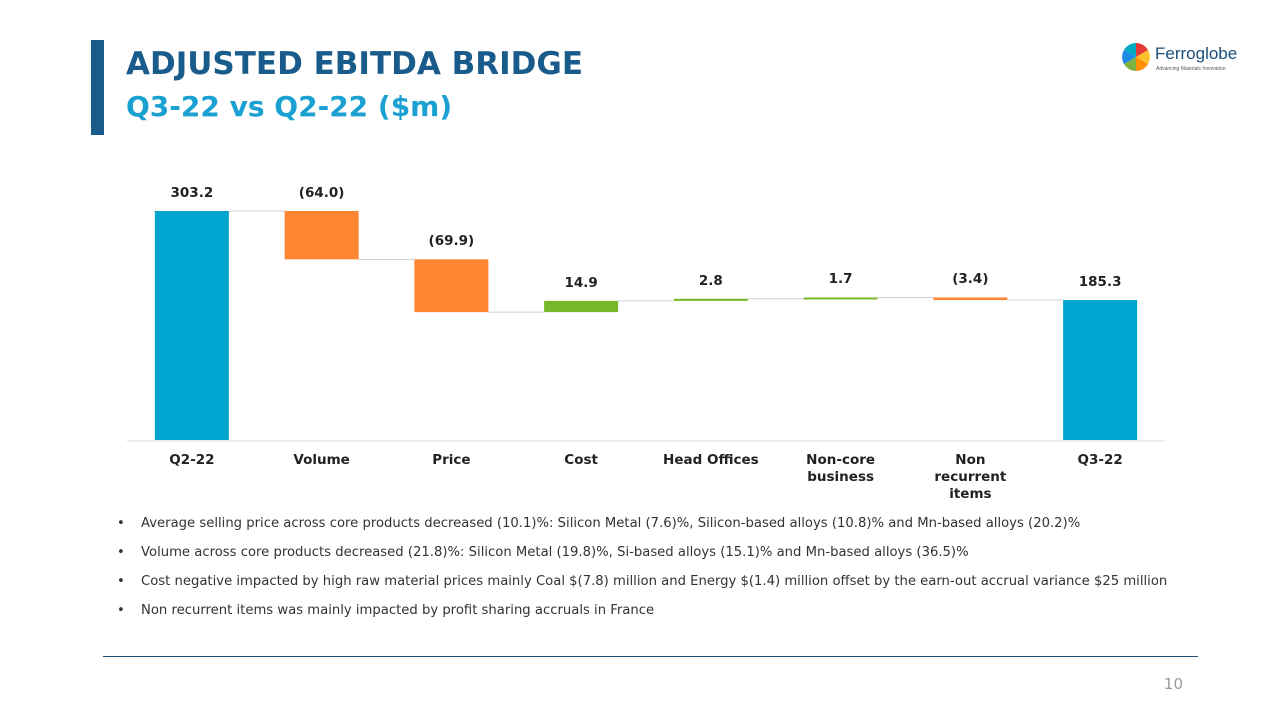 This screenshot has width=1280, height=720. I want to click on x-tick-label: Price, so click(451, 460).